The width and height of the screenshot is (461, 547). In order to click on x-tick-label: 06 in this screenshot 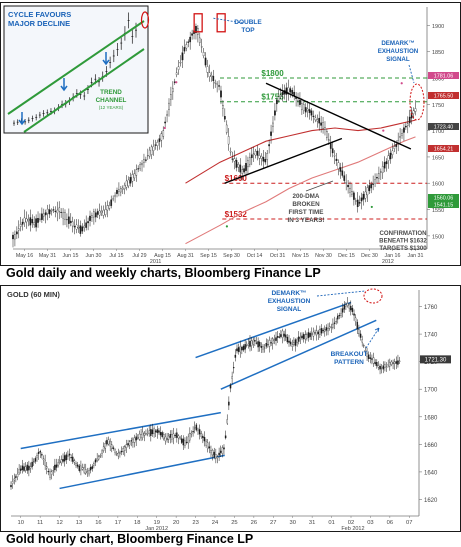, I will do `click(390, 523)`.